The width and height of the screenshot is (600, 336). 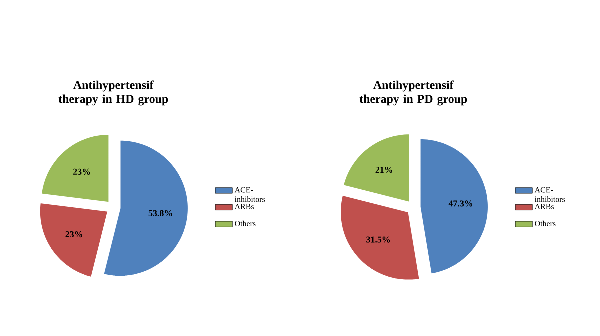 What do you see at coordinates (378, 239) in the screenshot?
I see `data-label: 31.5%` at bounding box center [378, 239].